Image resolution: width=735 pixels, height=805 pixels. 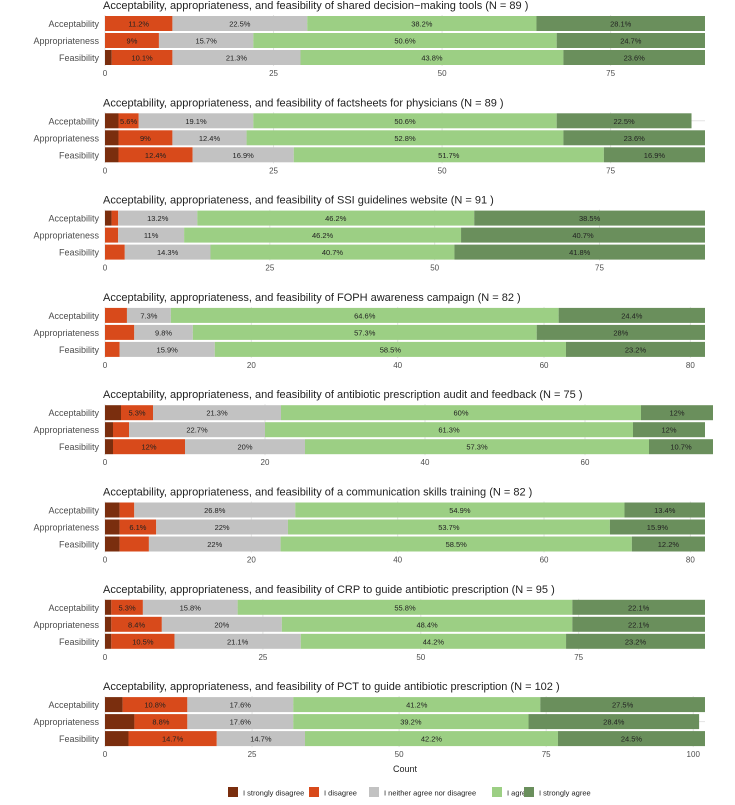 I want to click on panel-2-row-2-label-agree: 40.7%, so click(x=333, y=252).